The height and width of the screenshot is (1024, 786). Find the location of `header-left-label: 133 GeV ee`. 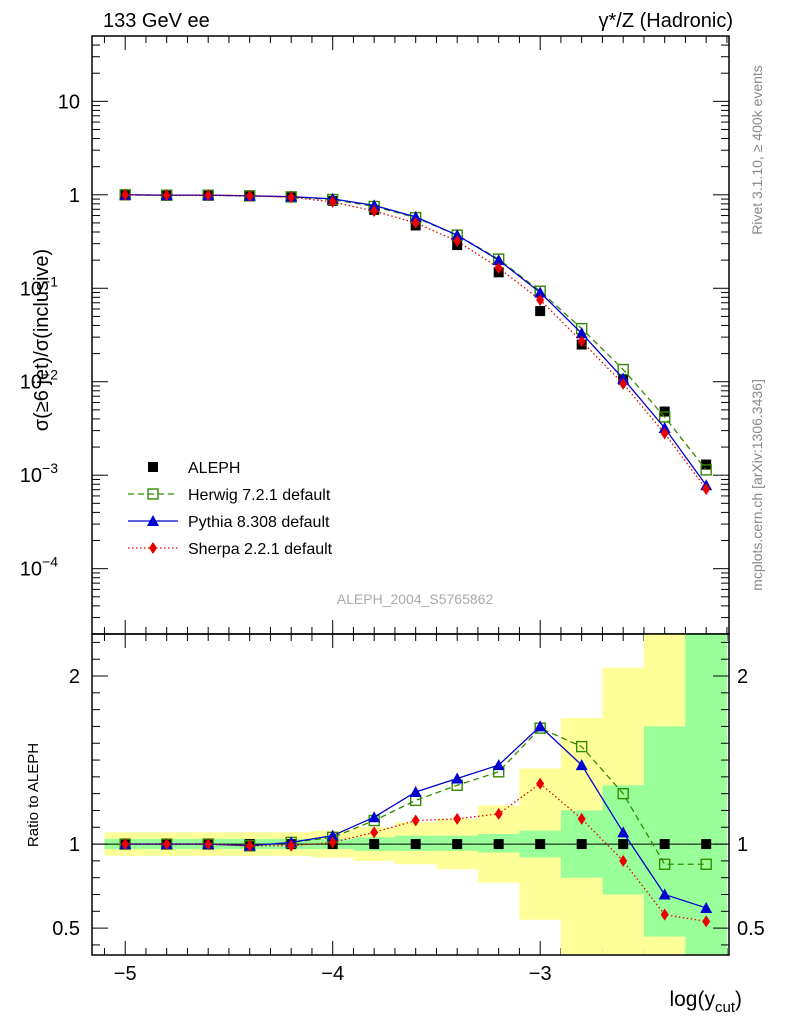

header-left-label: 133 GeV ee is located at coordinates (156, 21).